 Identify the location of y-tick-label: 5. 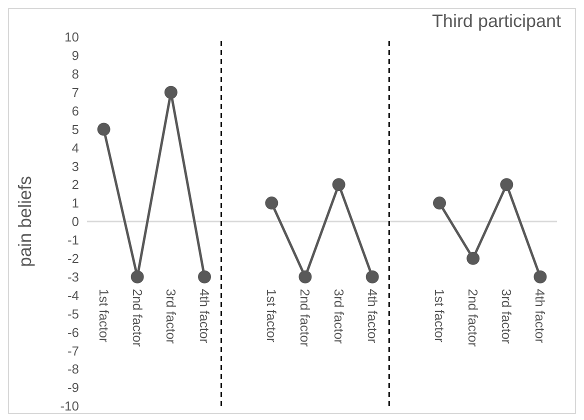
(75, 129).